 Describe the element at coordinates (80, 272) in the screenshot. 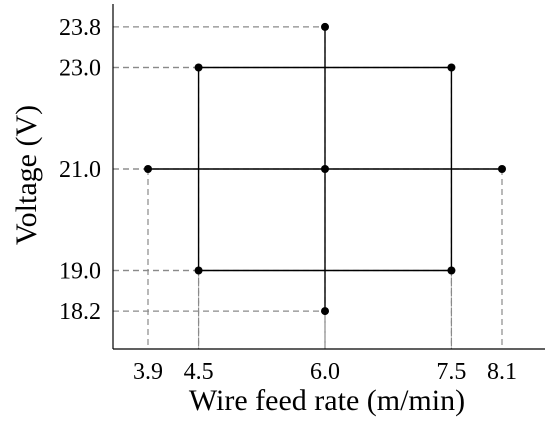

I see `y-tick-label-1: 19.0` at that location.